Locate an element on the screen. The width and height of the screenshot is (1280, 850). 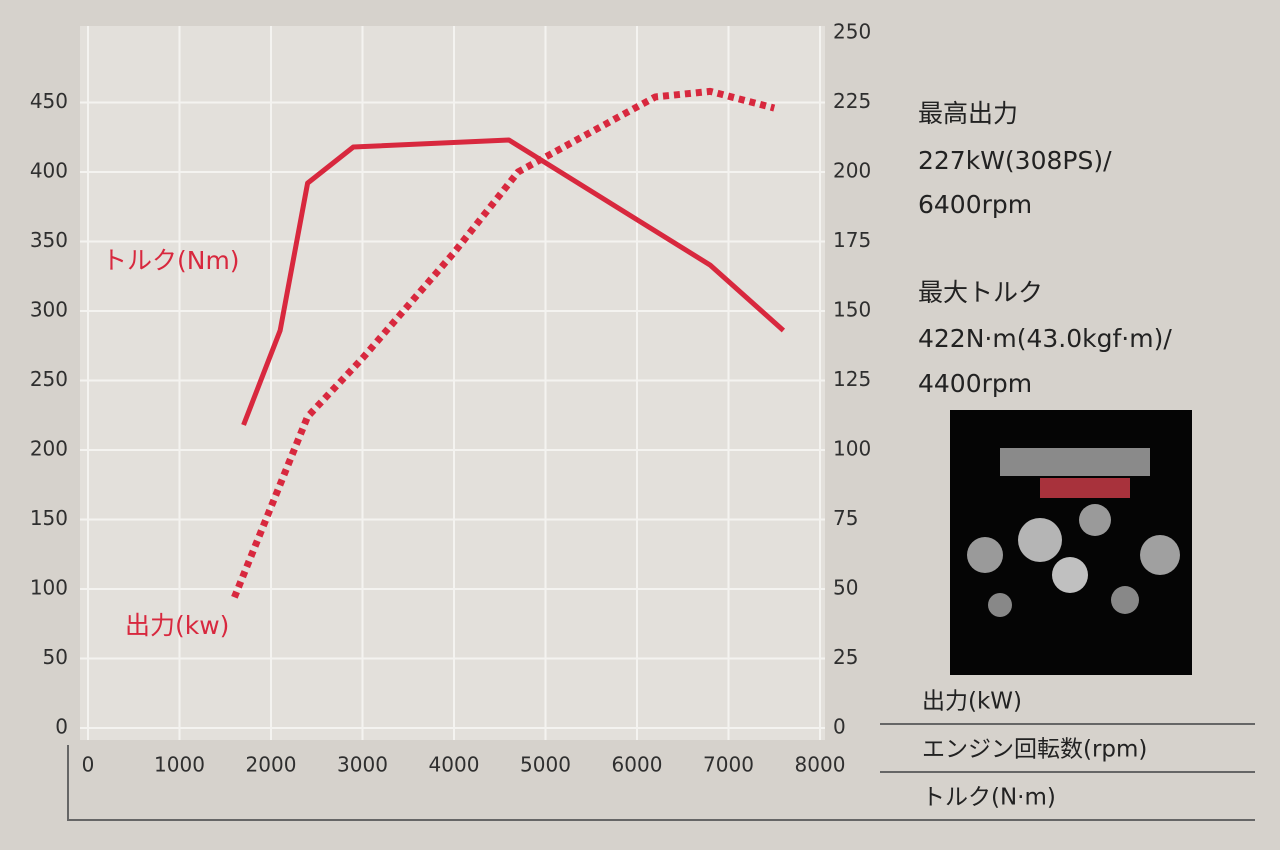
spec-line: 422N·m(43.0kgf·m)/ is located at coordinates (1045, 338).